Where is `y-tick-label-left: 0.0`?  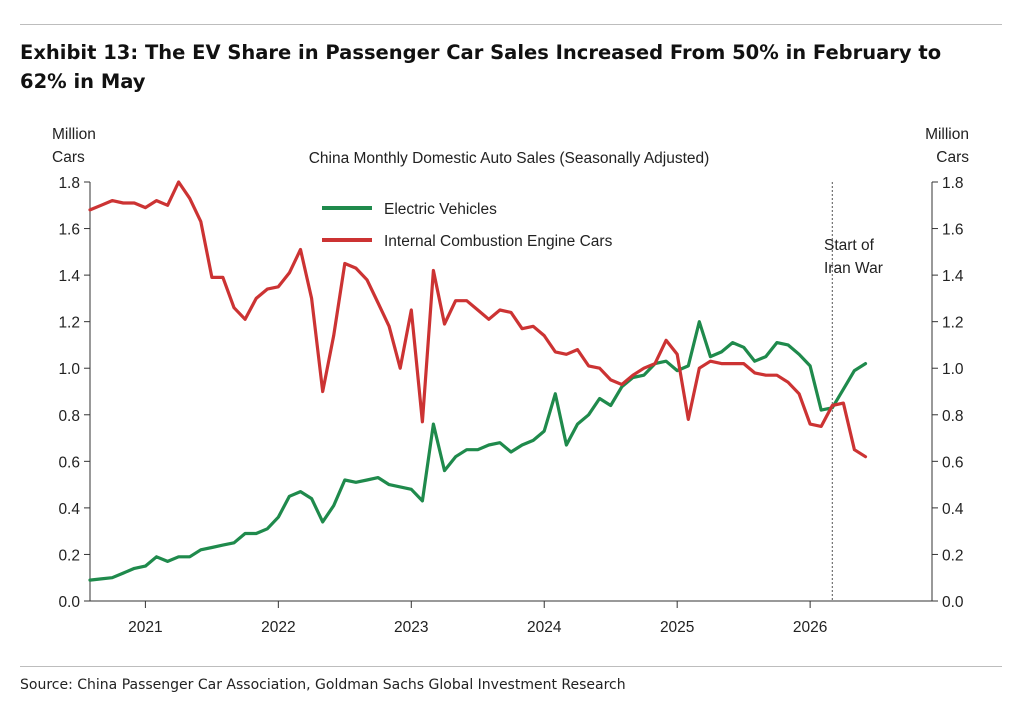
y-tick-label-left: 0.0 is located at coordinates (69, 602).